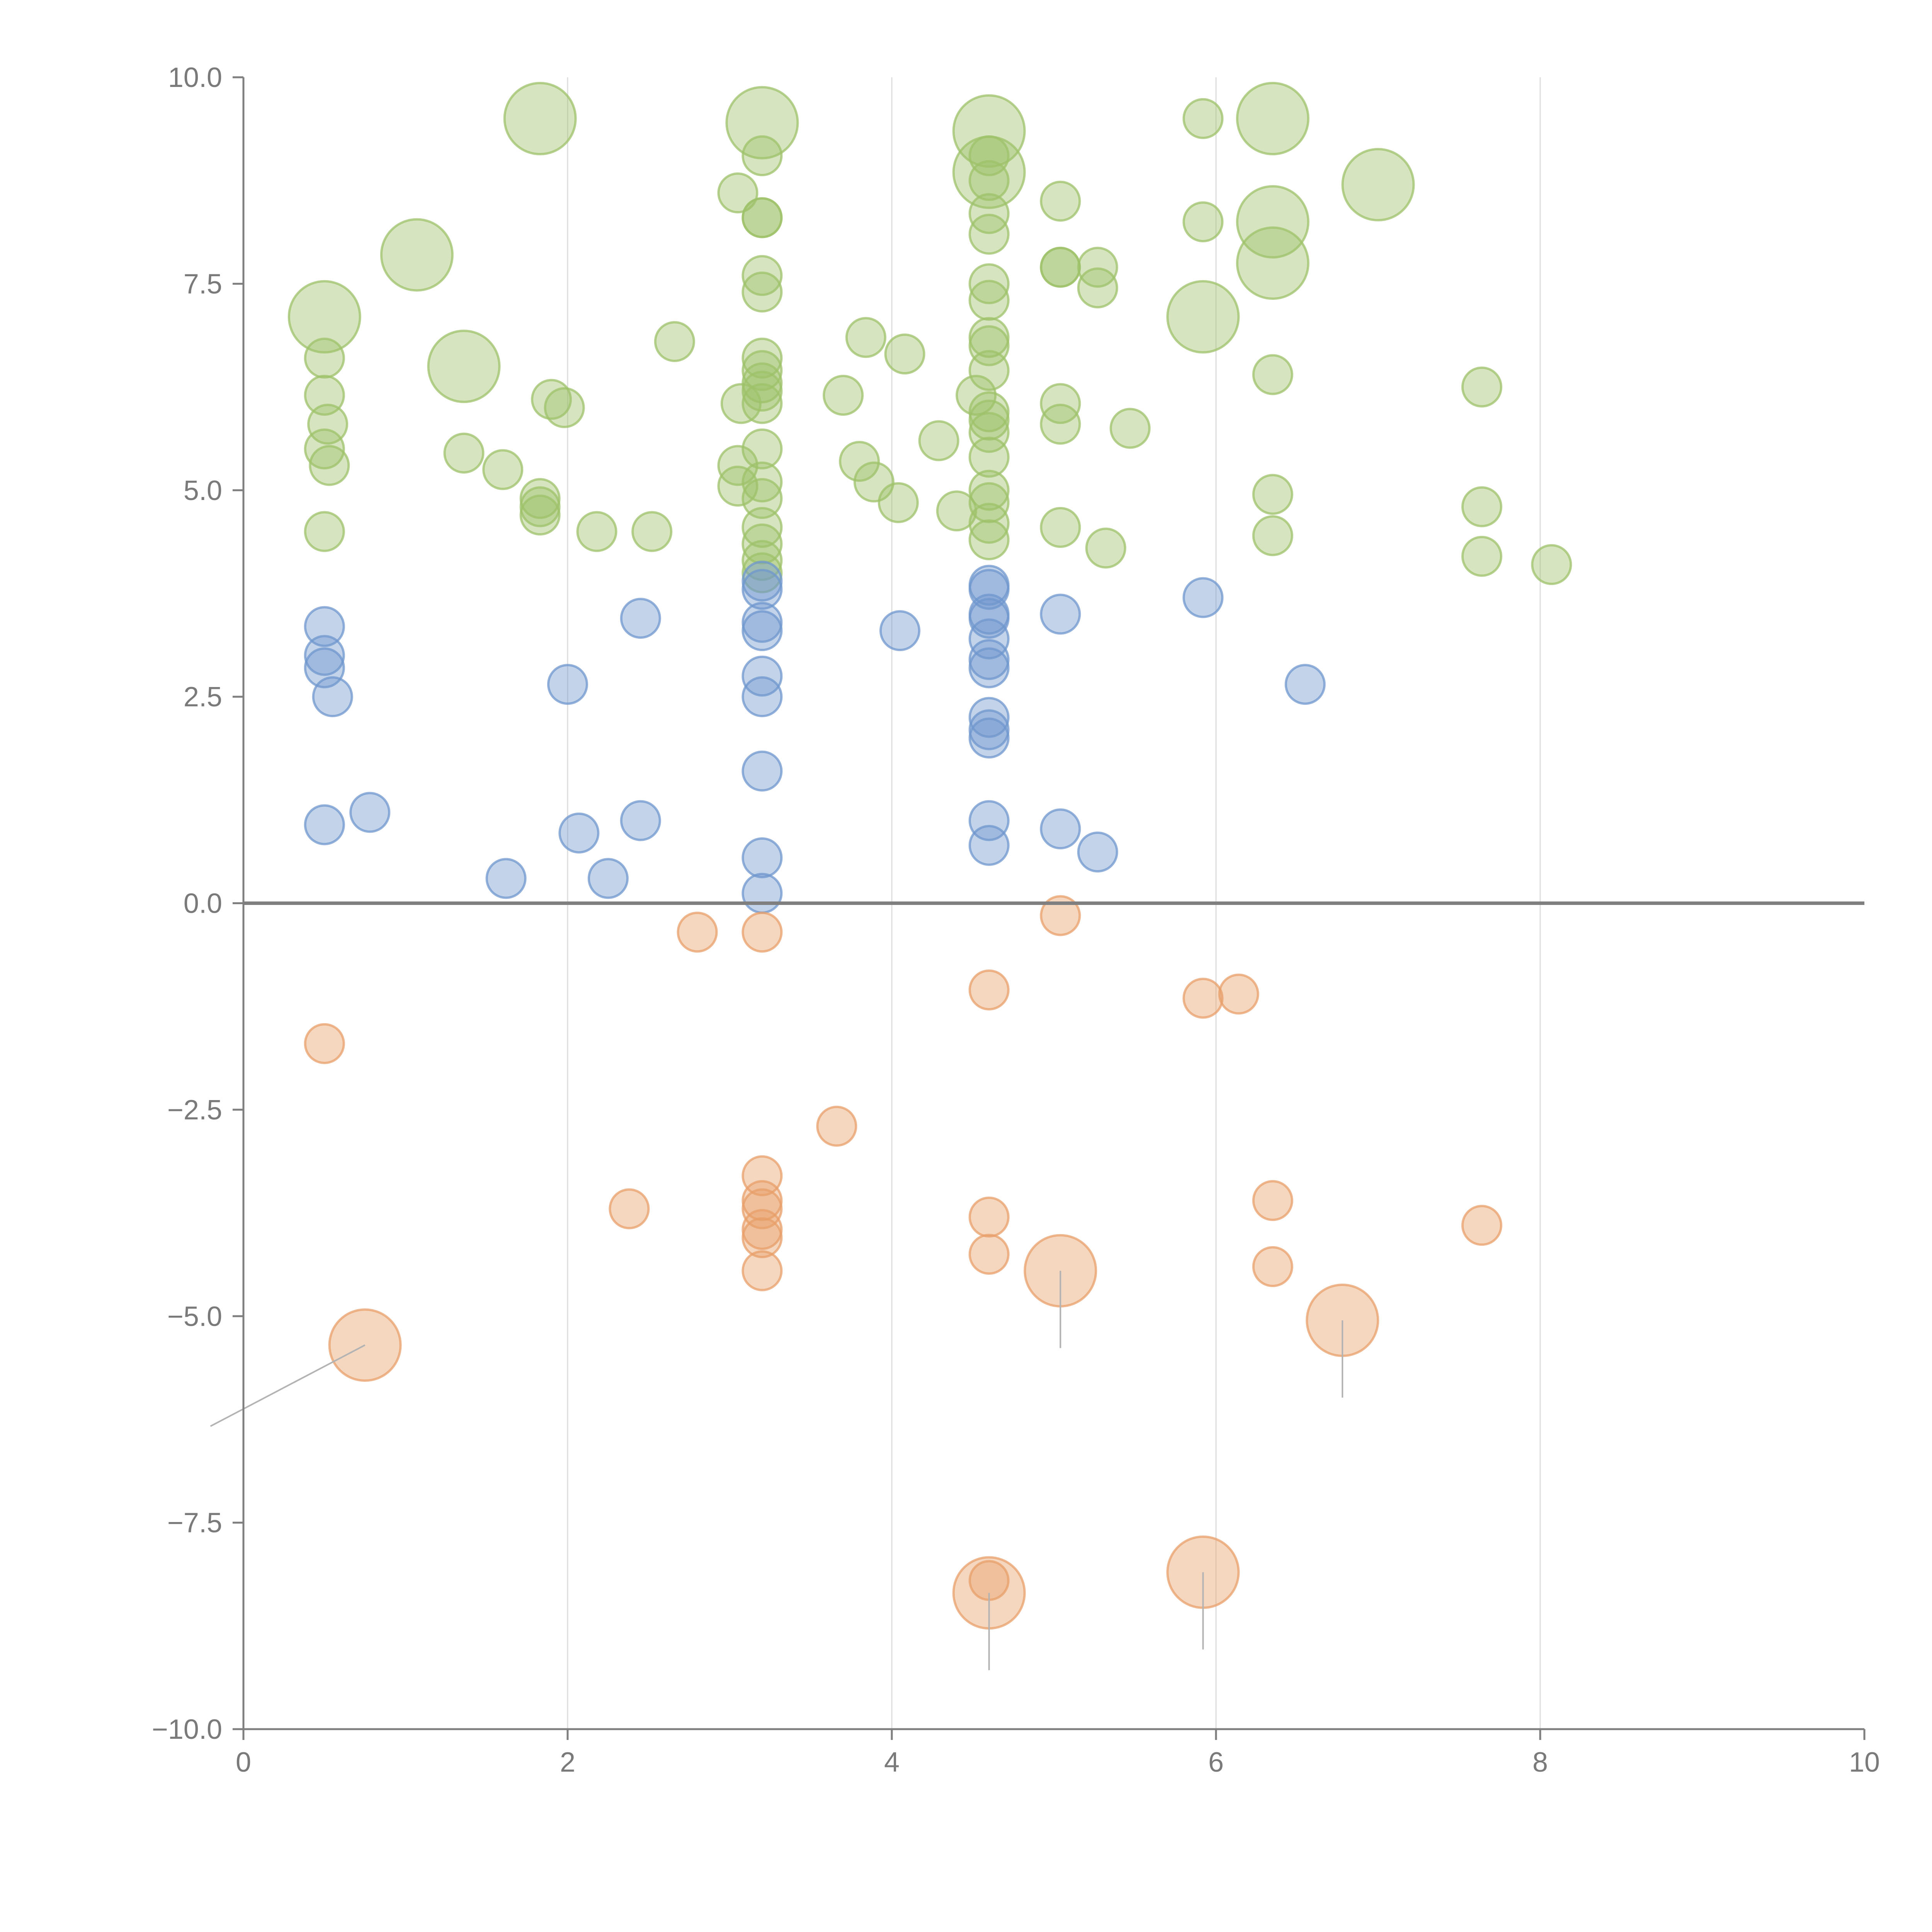  I want to click on y-tick-label: 7.5, so click(203, 284).